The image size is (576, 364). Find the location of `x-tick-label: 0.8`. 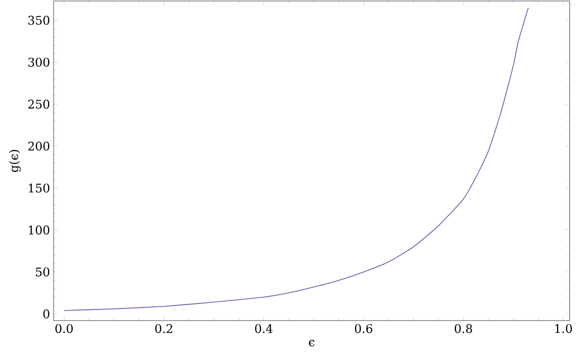

x-tick-label: 0.8 is located at coordinates (463, 328).